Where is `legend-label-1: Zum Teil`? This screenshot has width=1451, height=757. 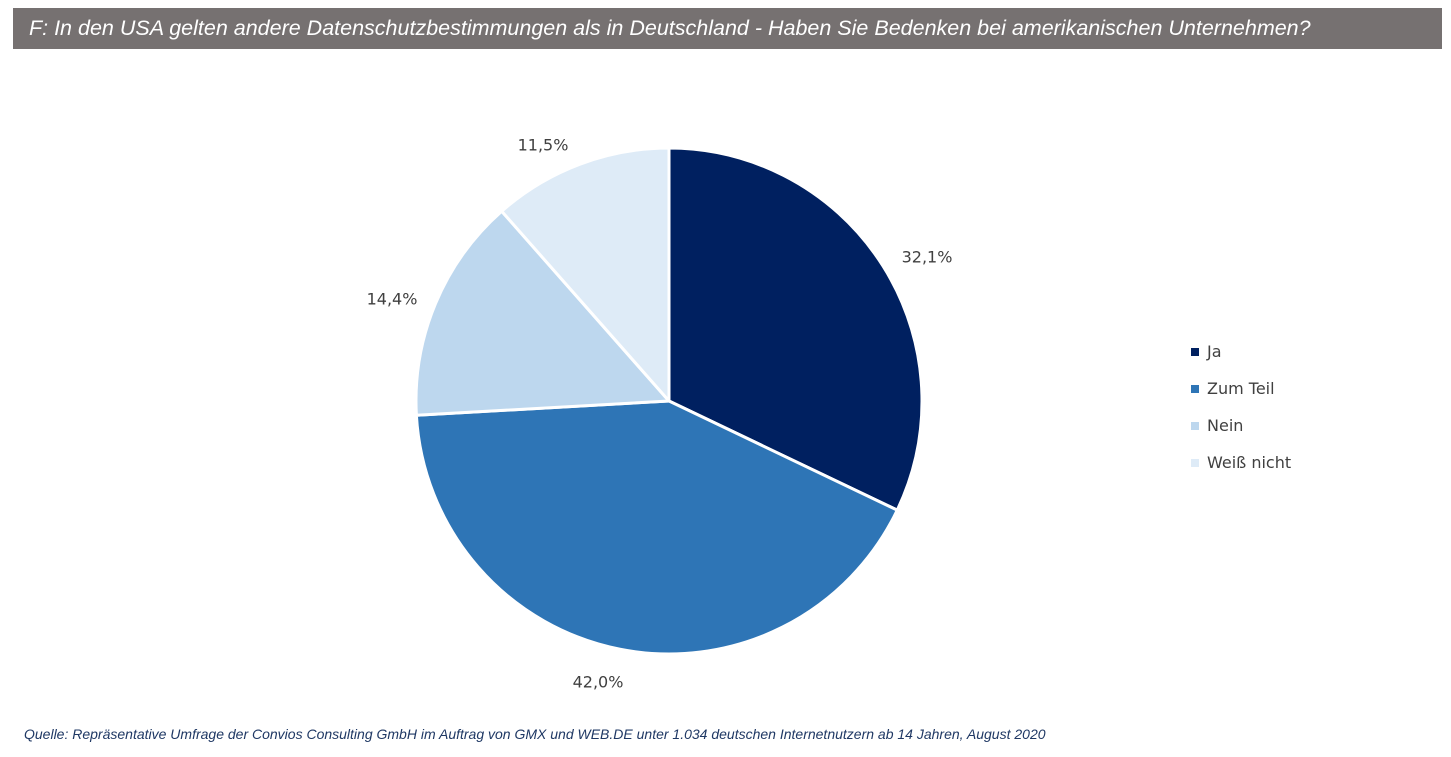 legend-label-1: Zum Teil is located at coordinates (1241, 388).